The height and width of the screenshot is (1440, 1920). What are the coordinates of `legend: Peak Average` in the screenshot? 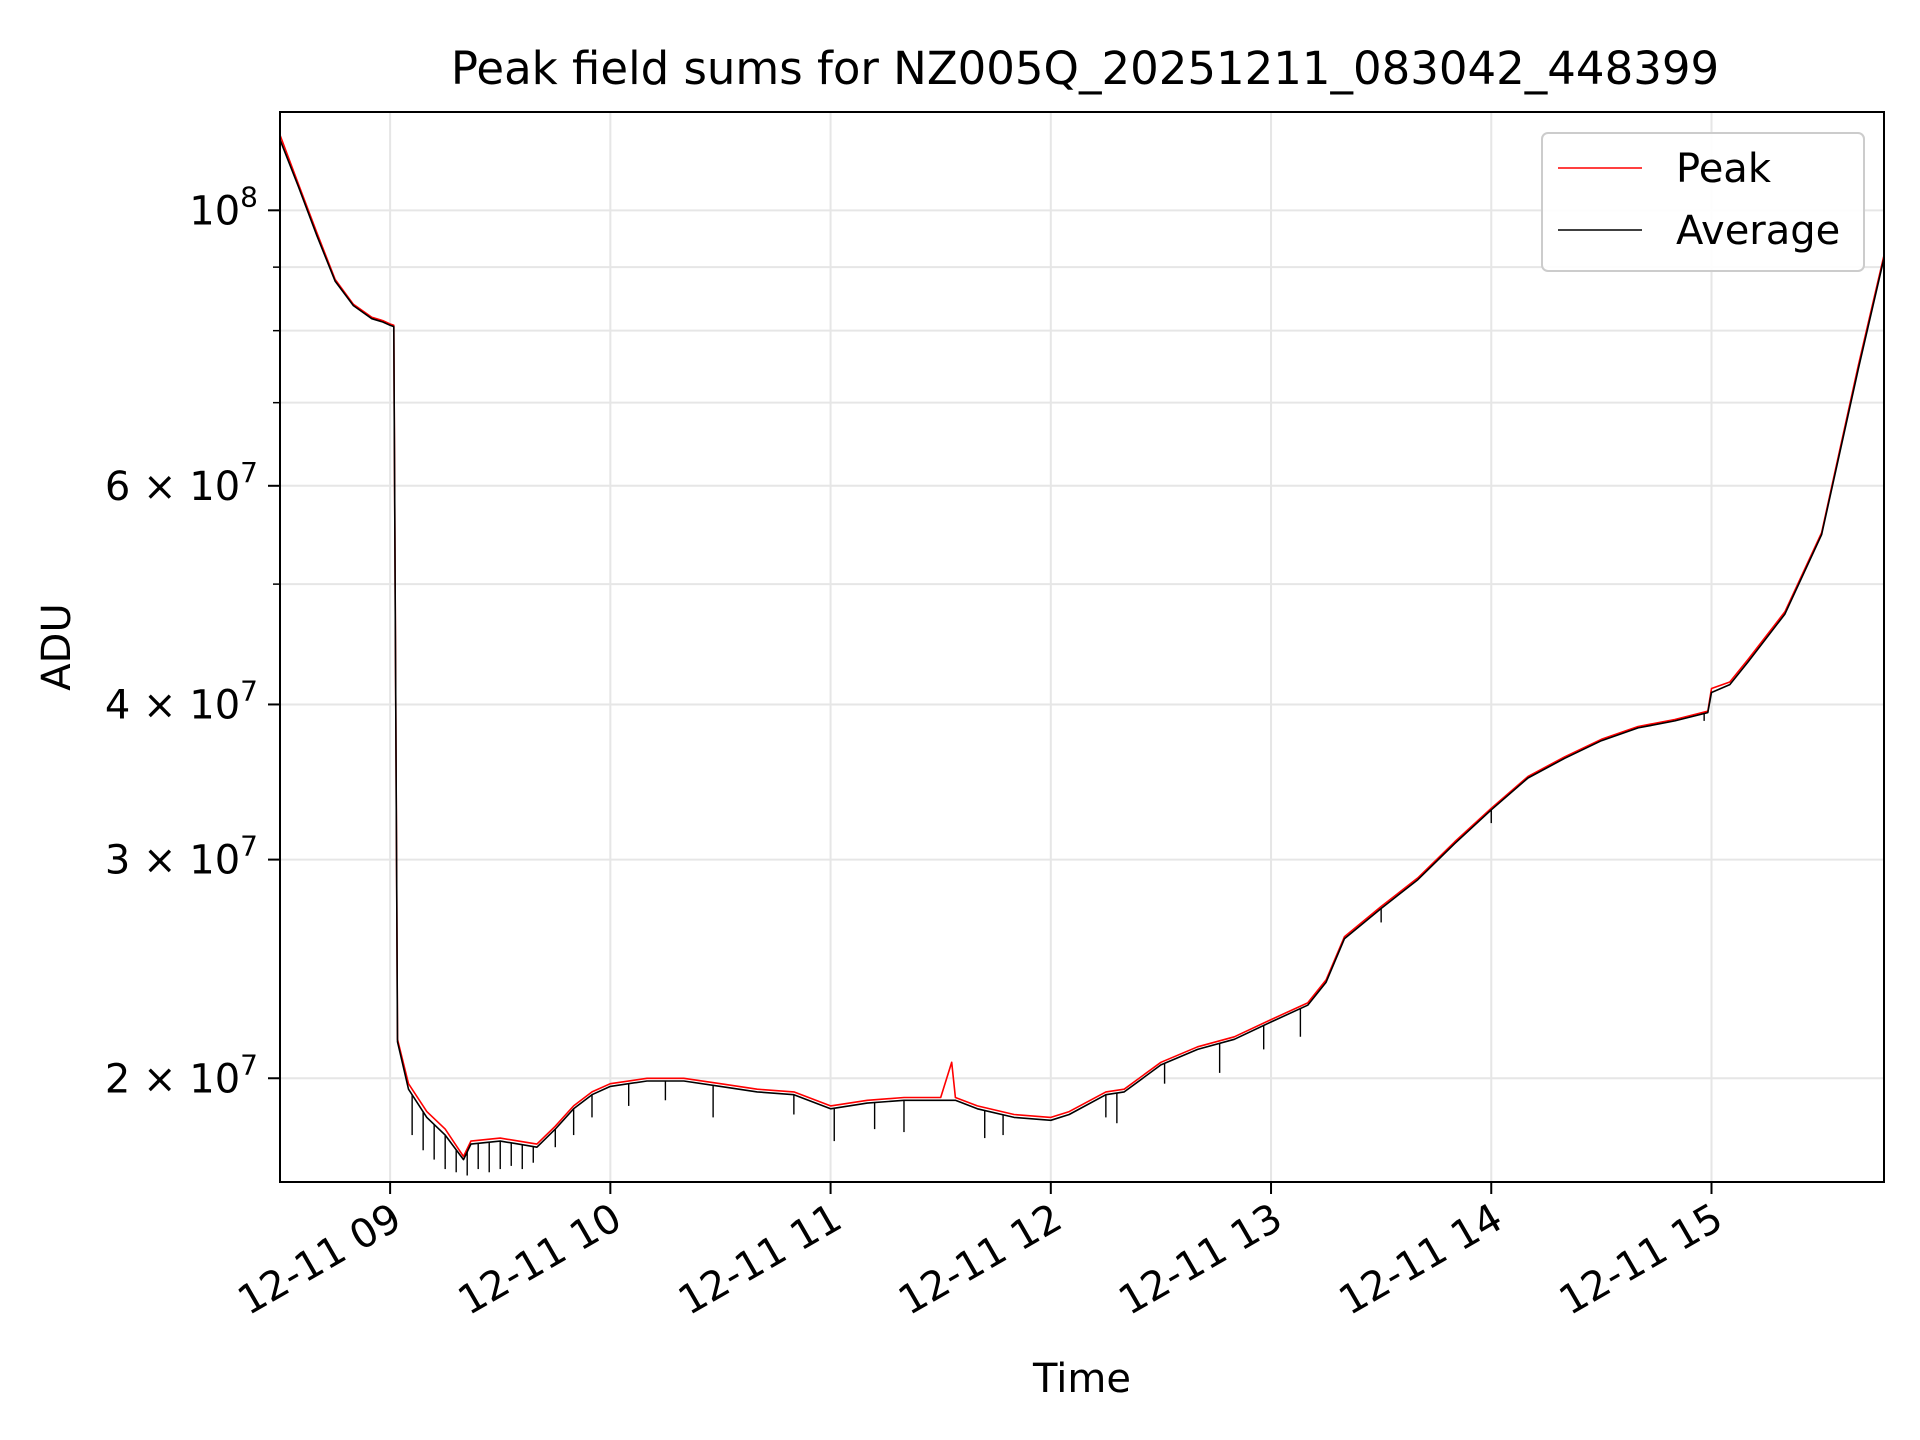 It's located at (1703, 202).